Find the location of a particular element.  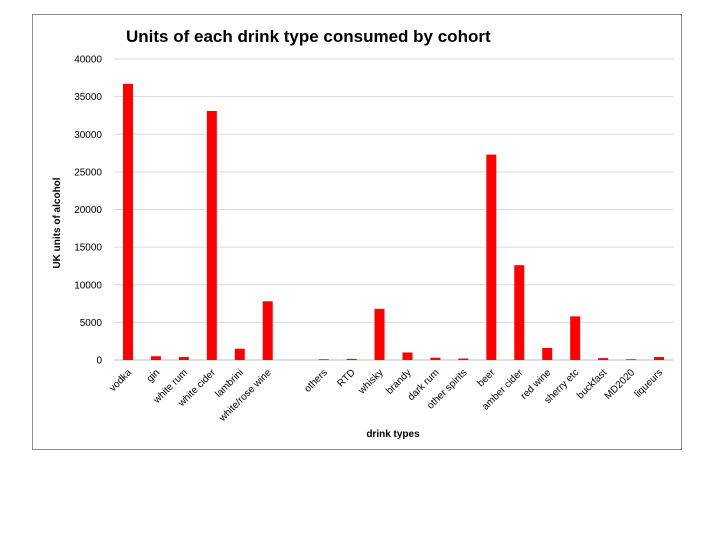

bar-white-rose-wine is located at coordinates (267, 330).